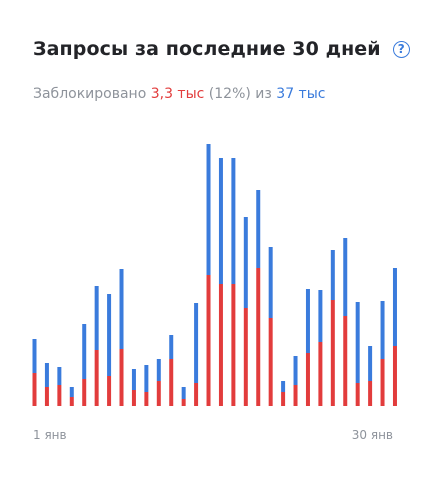 The height and width of the screenshot is (483, 425). What do you see at coordinates (229, 94) in the screenshot?
I see `blocked-percent: (12%)` at bounding box center [229, 94].